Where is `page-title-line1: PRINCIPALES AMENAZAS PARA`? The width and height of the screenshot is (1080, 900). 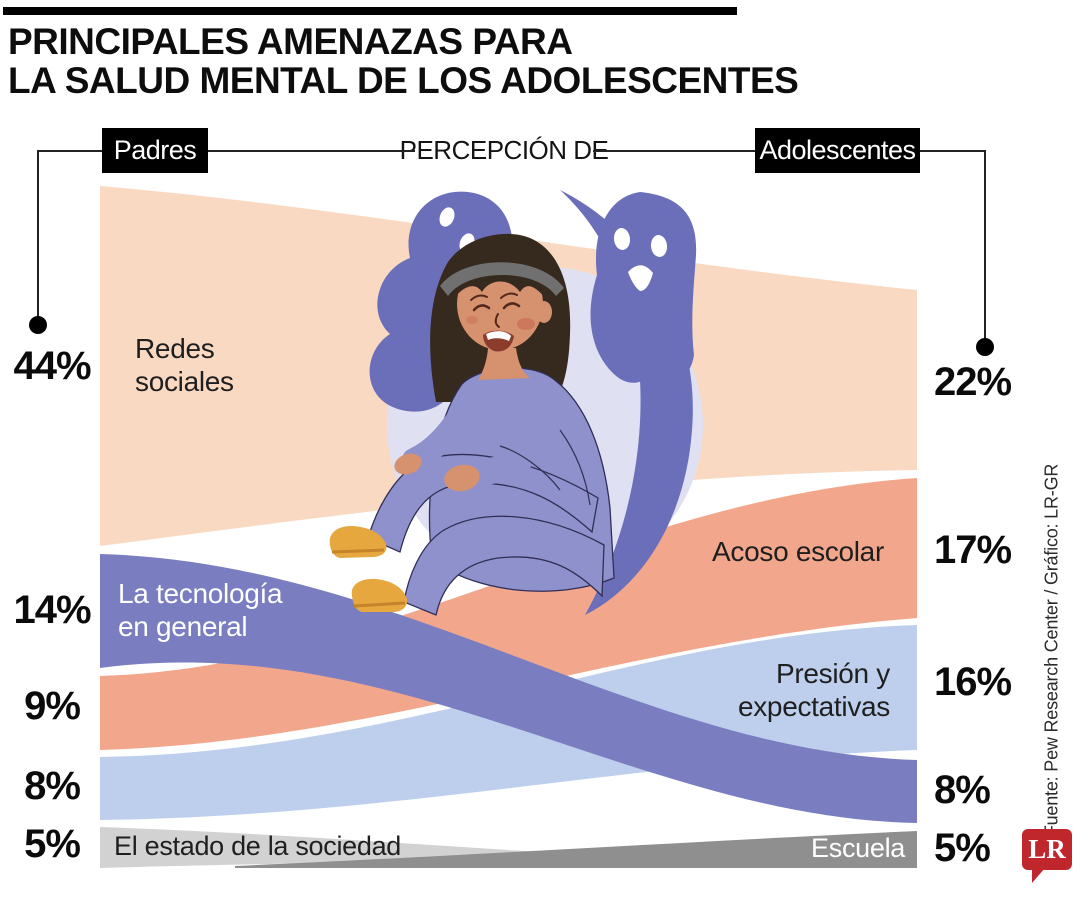 page-title-line1: PRINCIPALES AMENAZAS PARA is located at coordinates (290, 41).